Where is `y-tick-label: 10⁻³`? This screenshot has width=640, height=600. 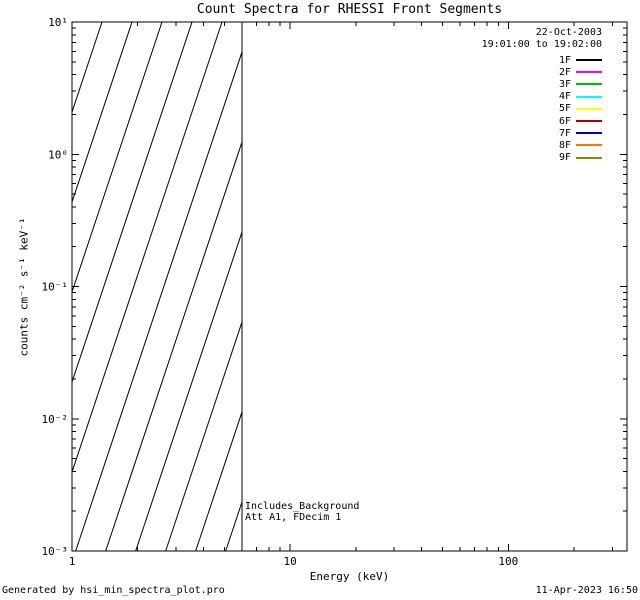 y-tick-label: 10⁻³ is located at coordinates (55, 551).